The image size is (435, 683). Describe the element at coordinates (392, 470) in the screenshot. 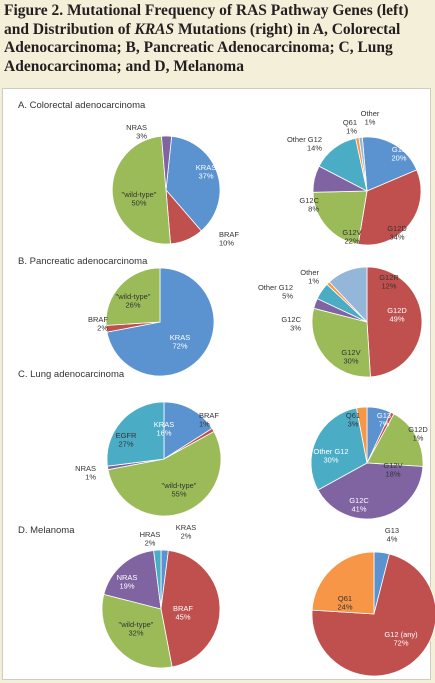

I see `slice-label-g12v: G12V 18%` at that location.